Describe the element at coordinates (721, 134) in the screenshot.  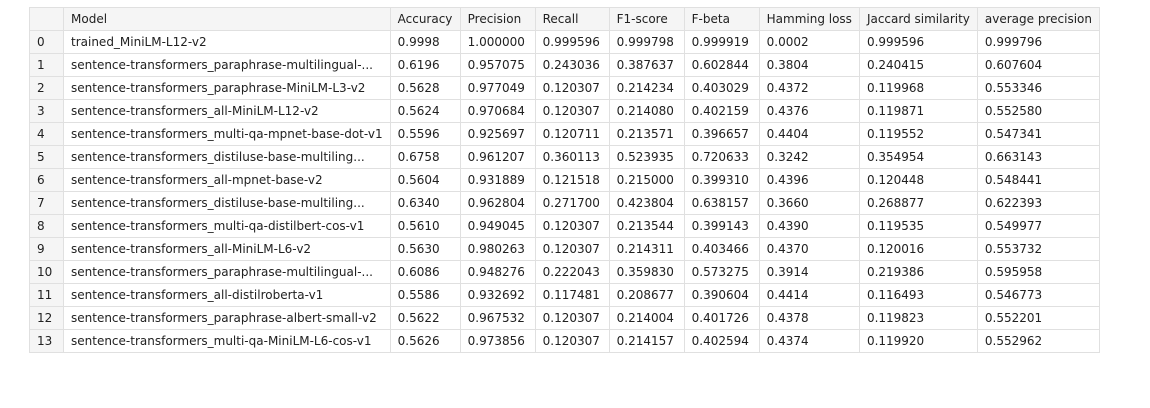
I see `cell-f-beta: 0.396657` at that location.